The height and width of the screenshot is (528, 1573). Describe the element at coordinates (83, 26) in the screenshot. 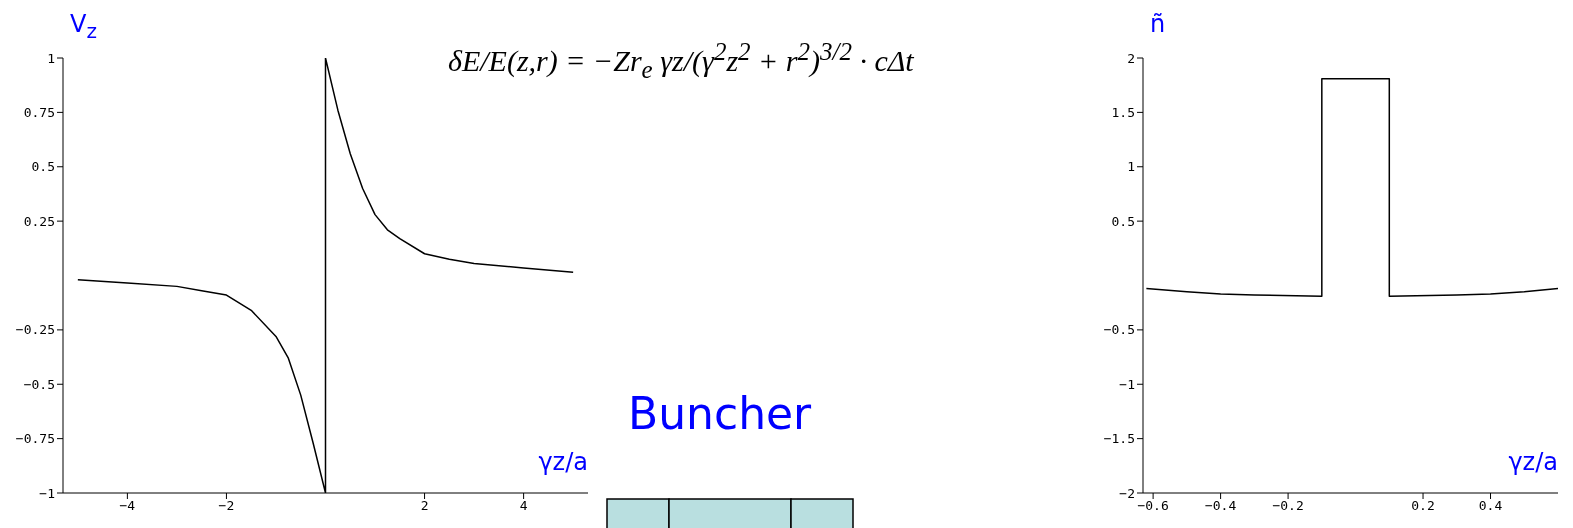

I see `y-axis-title: V$_{z}$` at that location.